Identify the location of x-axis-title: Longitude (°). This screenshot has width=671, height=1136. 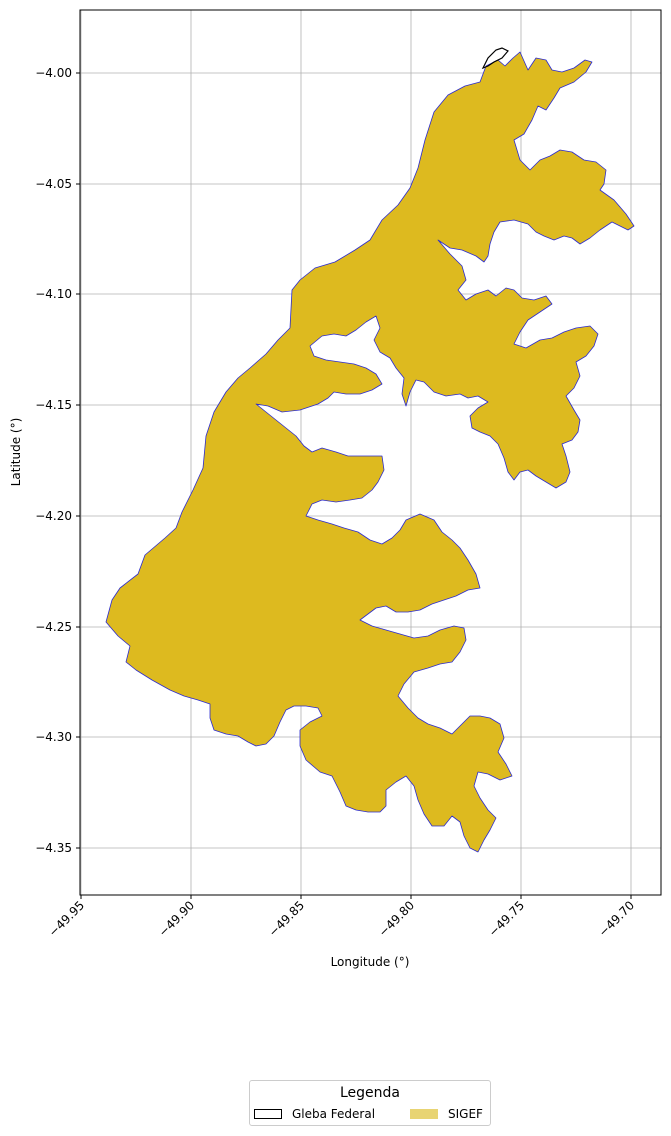
(370, 962).